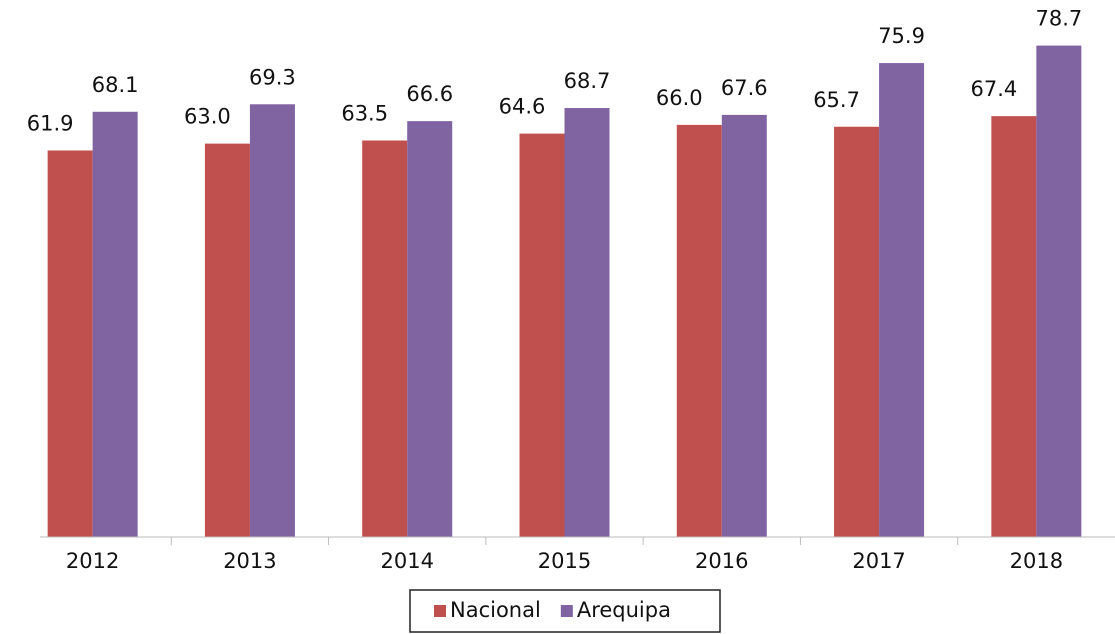 Image resolution: width=1115 pixels, height=634 pixels. Describe the element at coordinates (495, 610) in the screenshot. I see `legend-label: Nacional` at that location.